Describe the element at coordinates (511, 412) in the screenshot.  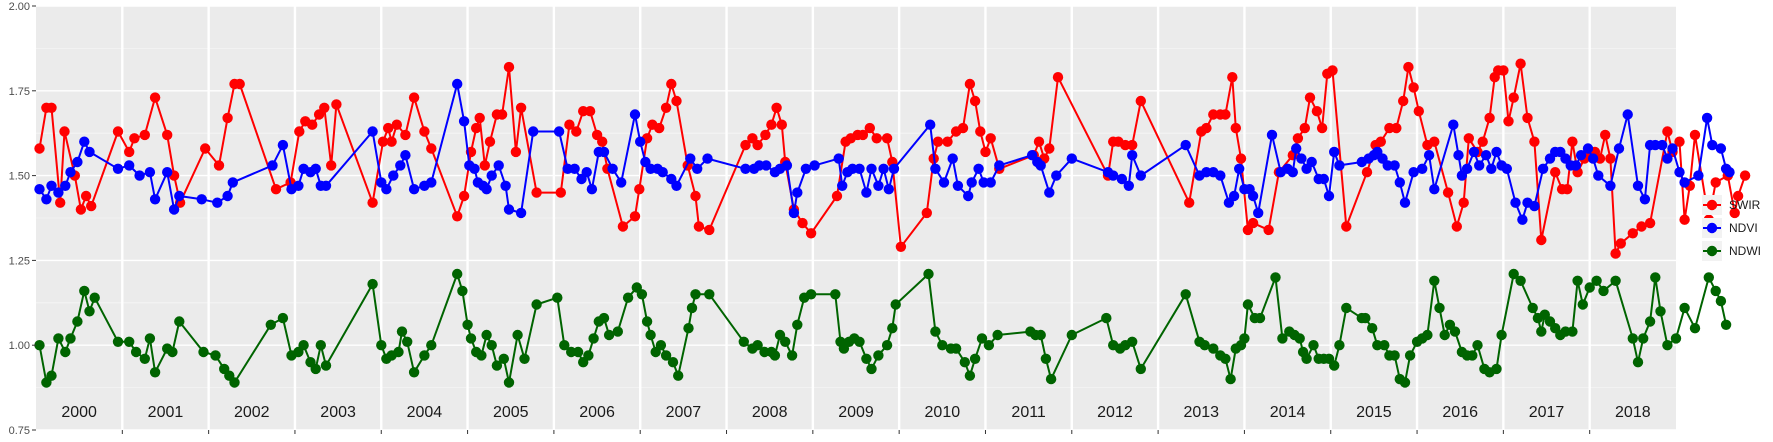
I see `year-label-2005: 2005` at that location.